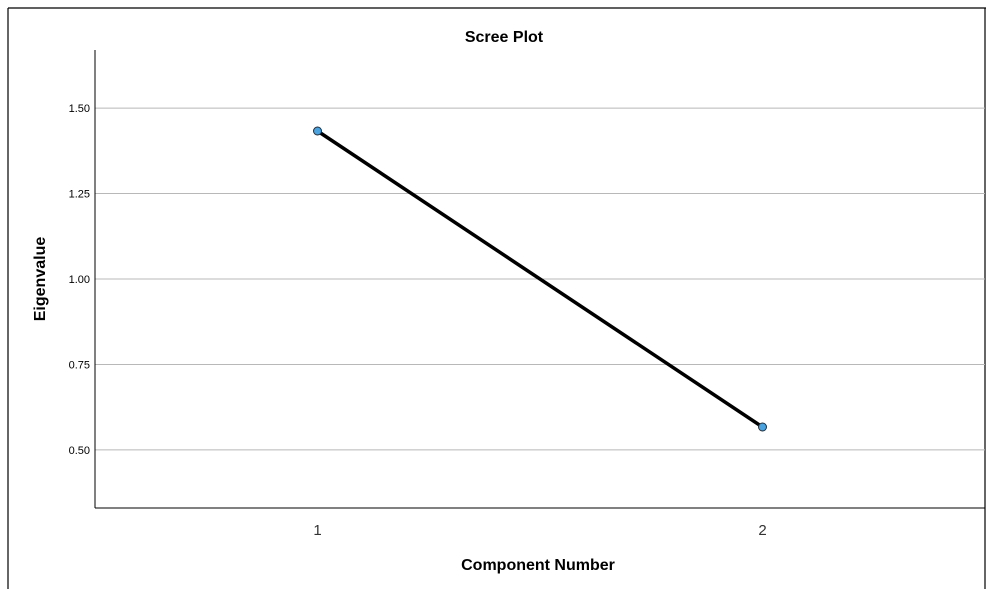 The width and height of the screenshot is (986, 589). What do you see at coordinates (79, 365) in the screenshot?
I see `y-tick-label: 0.75` at bounding box center [79, 365].